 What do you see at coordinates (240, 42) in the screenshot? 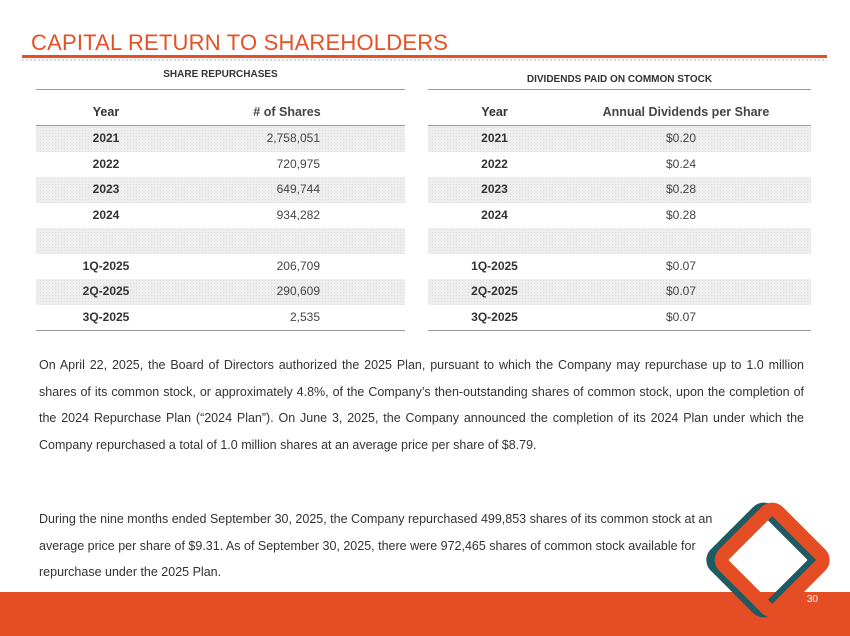
I see `page-title: CAPITAL RETURN TO SHAREHOLDERS` at bounding box center [240, 42].